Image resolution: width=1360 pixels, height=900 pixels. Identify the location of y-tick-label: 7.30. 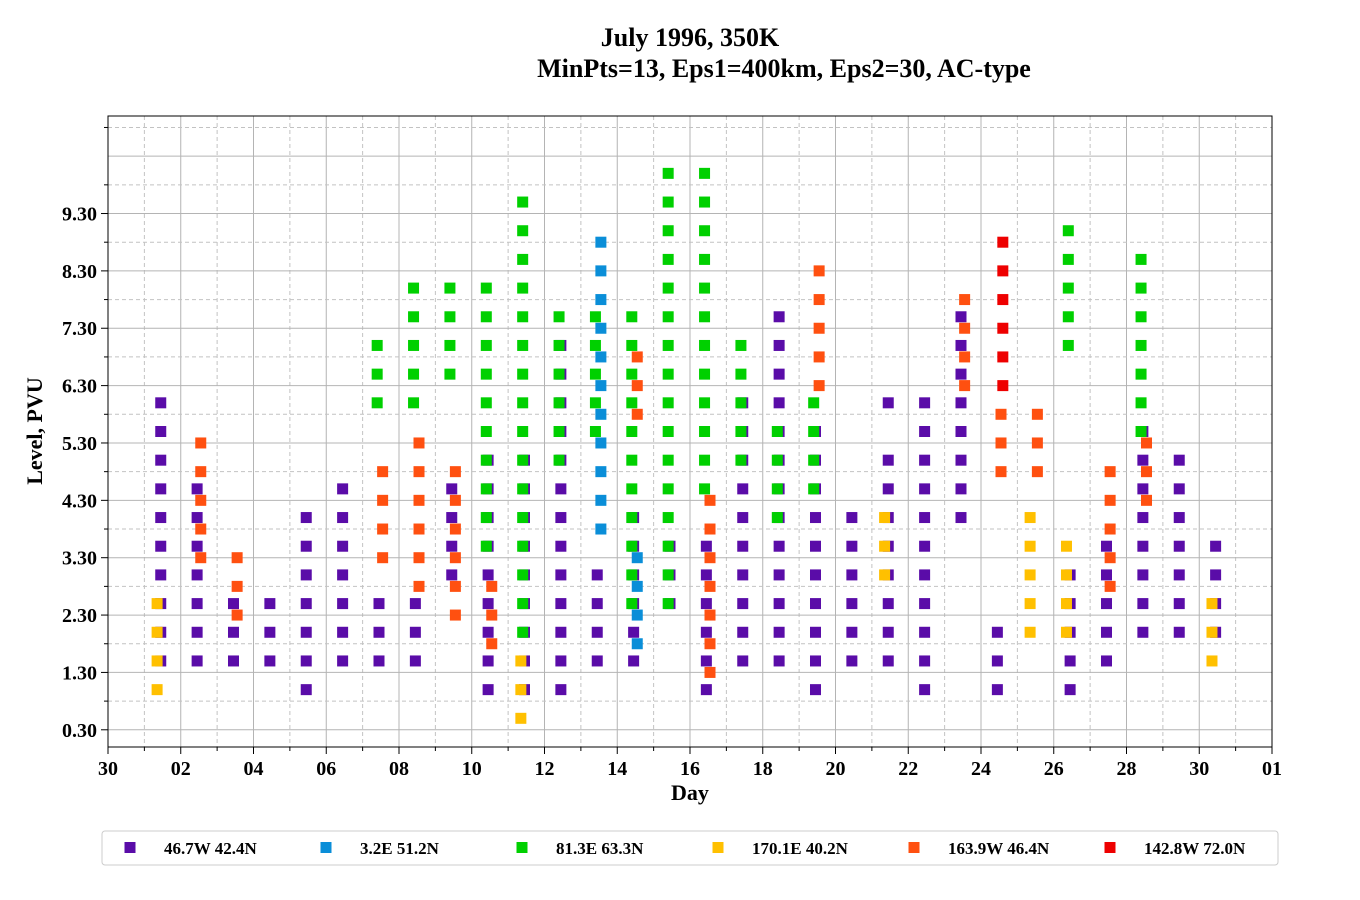
(79, 329).